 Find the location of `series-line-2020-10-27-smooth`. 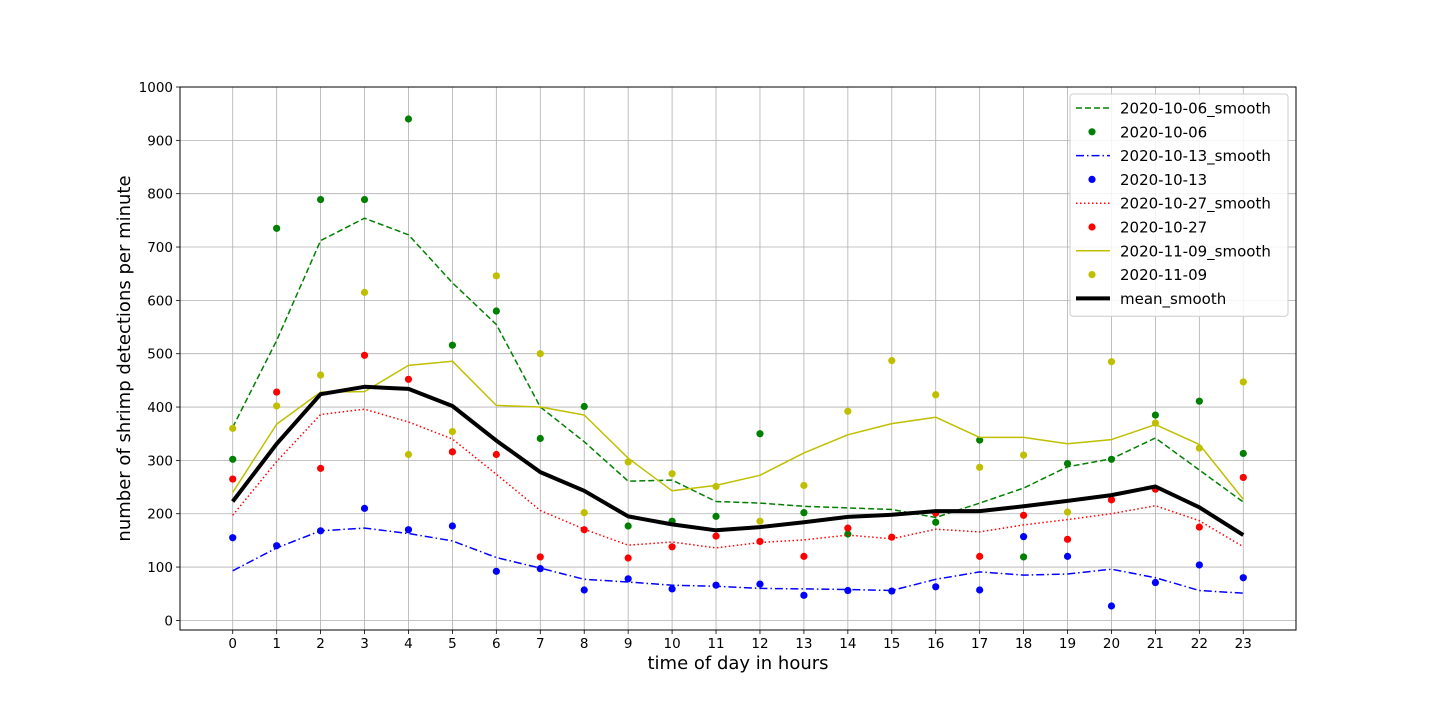

series-line-2020-10-27-smooth is located at coordinates (738, 478).